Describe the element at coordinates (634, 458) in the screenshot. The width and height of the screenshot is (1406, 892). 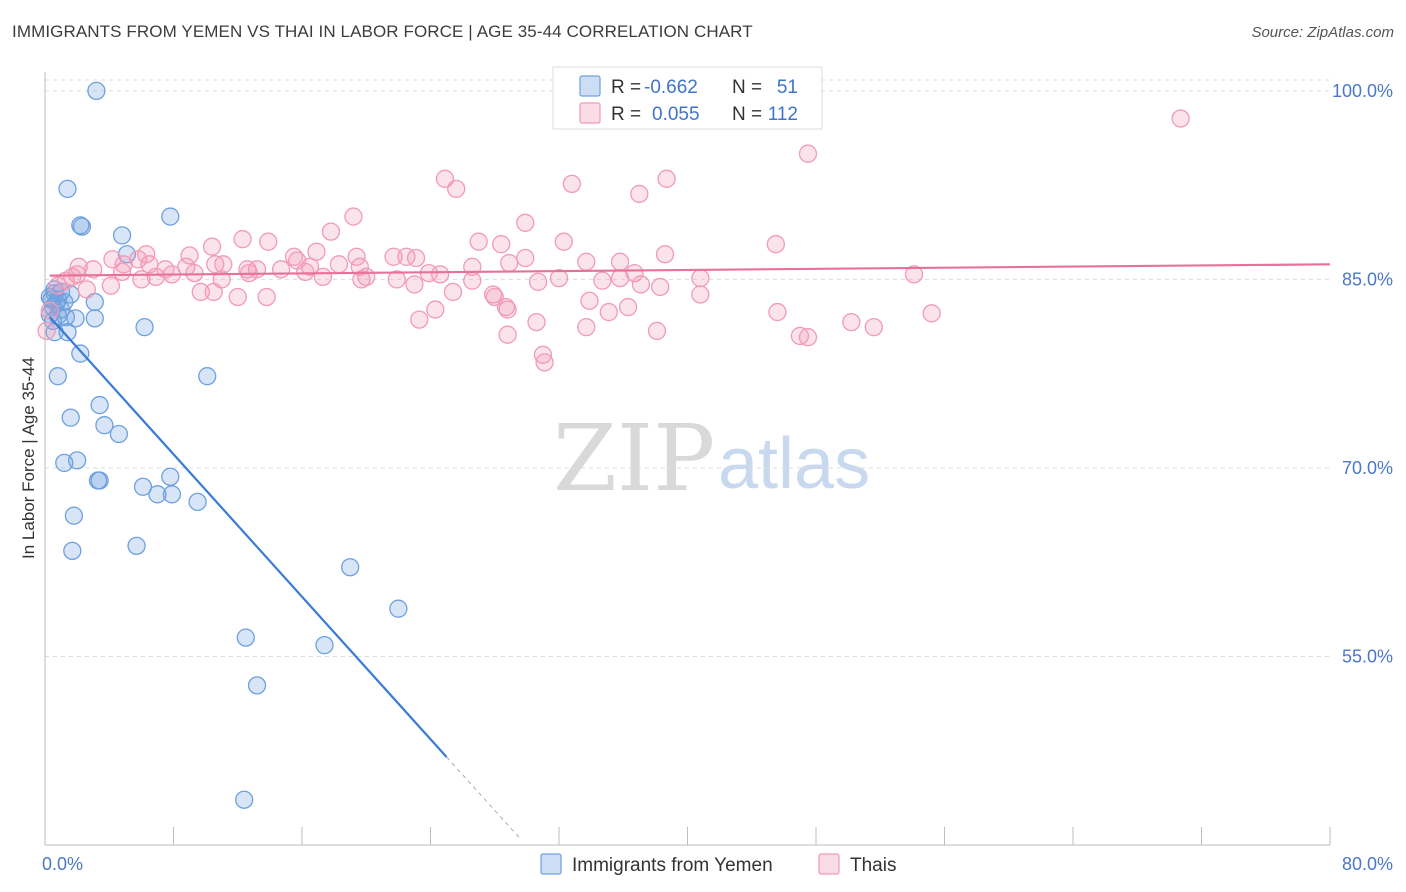
I see `watermark-zip: ZIP` at that location.